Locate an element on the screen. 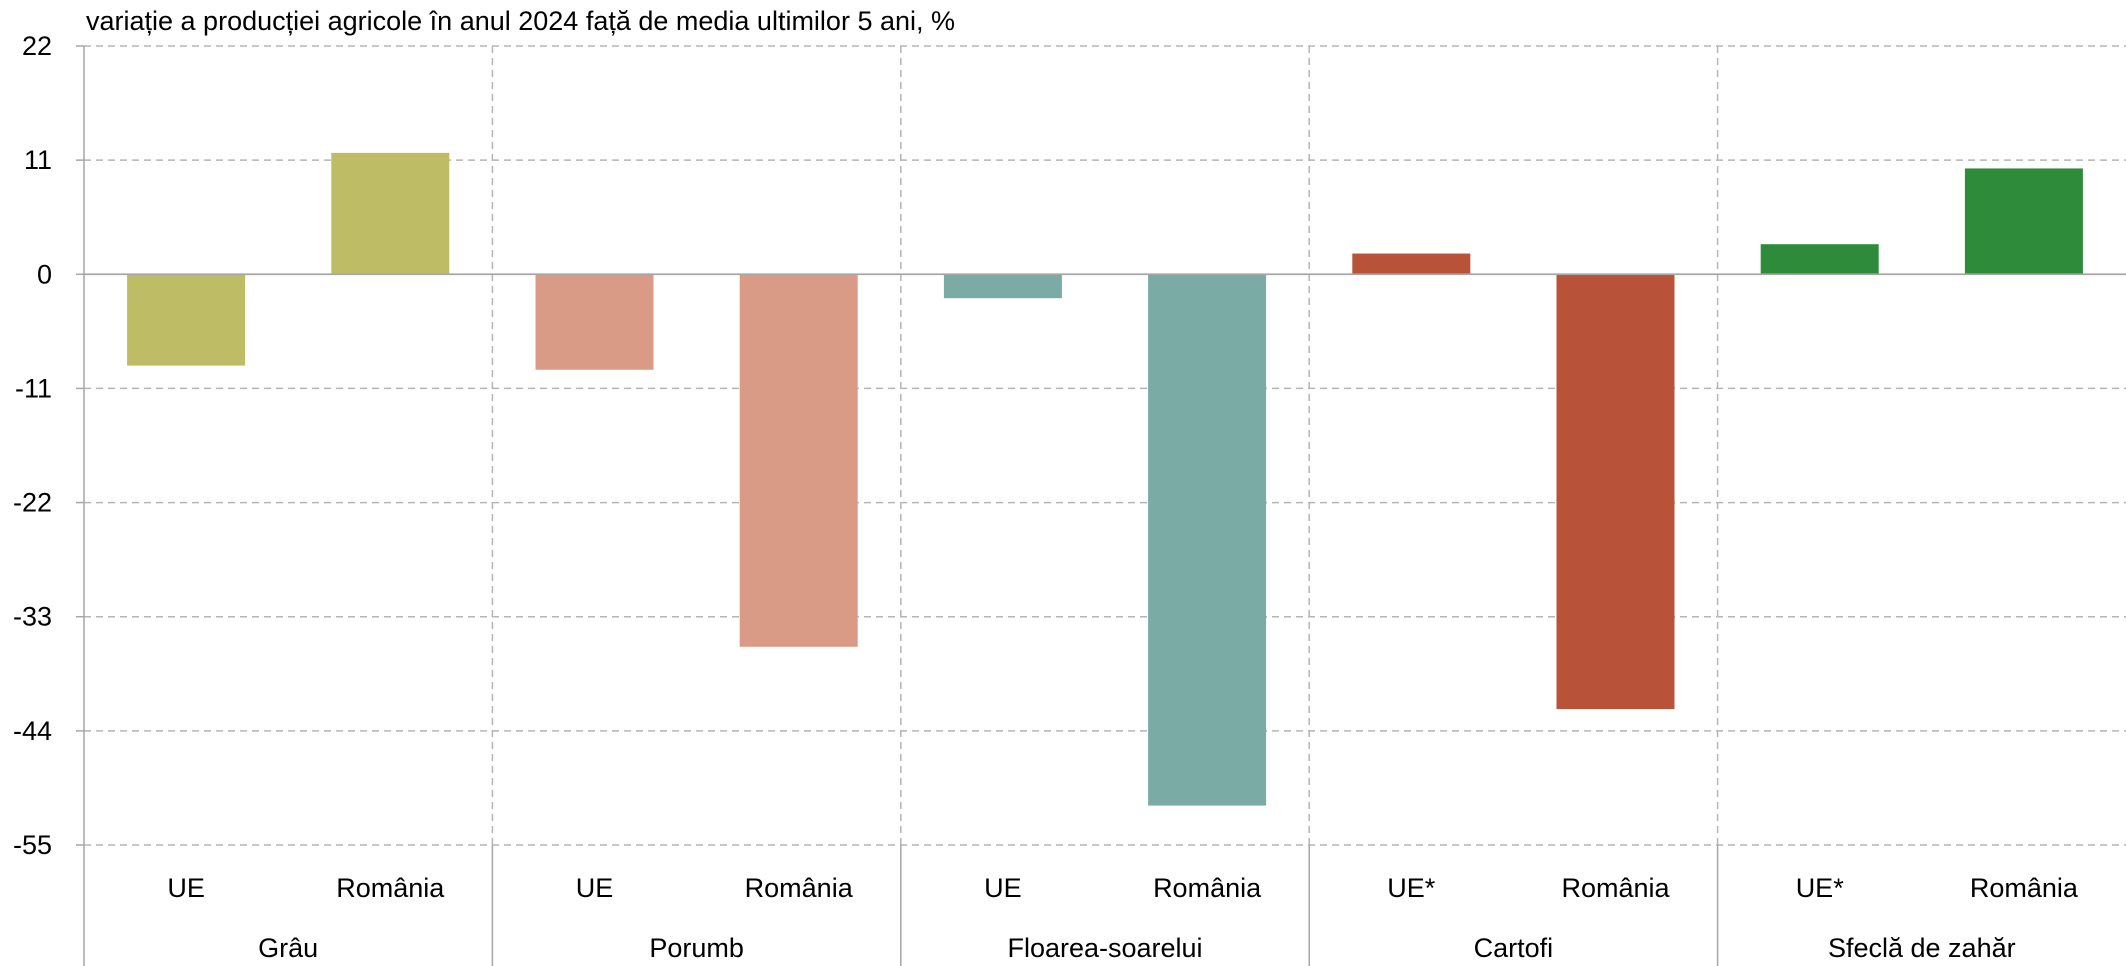 This screenshot has width=2126, height=966. y-tick-labels: 22 11 0 -11 -22 -33 -44 -55 is located at coordinates (32, 445).